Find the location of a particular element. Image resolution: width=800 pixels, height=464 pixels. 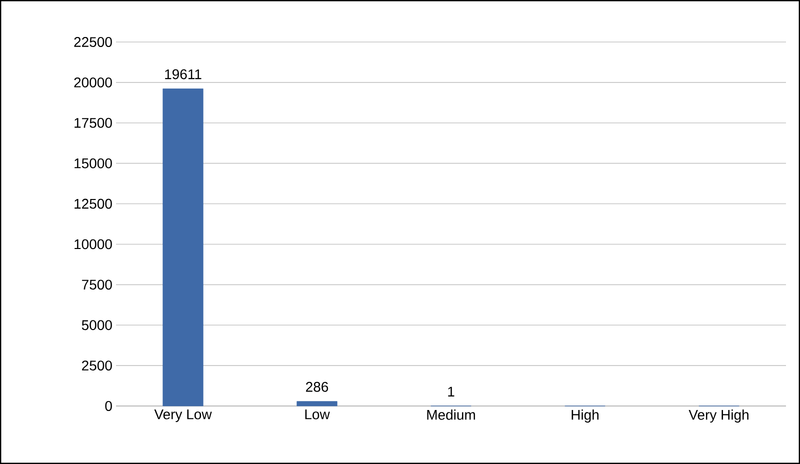

x-tick-label: High is located at coordinates (585, 416).